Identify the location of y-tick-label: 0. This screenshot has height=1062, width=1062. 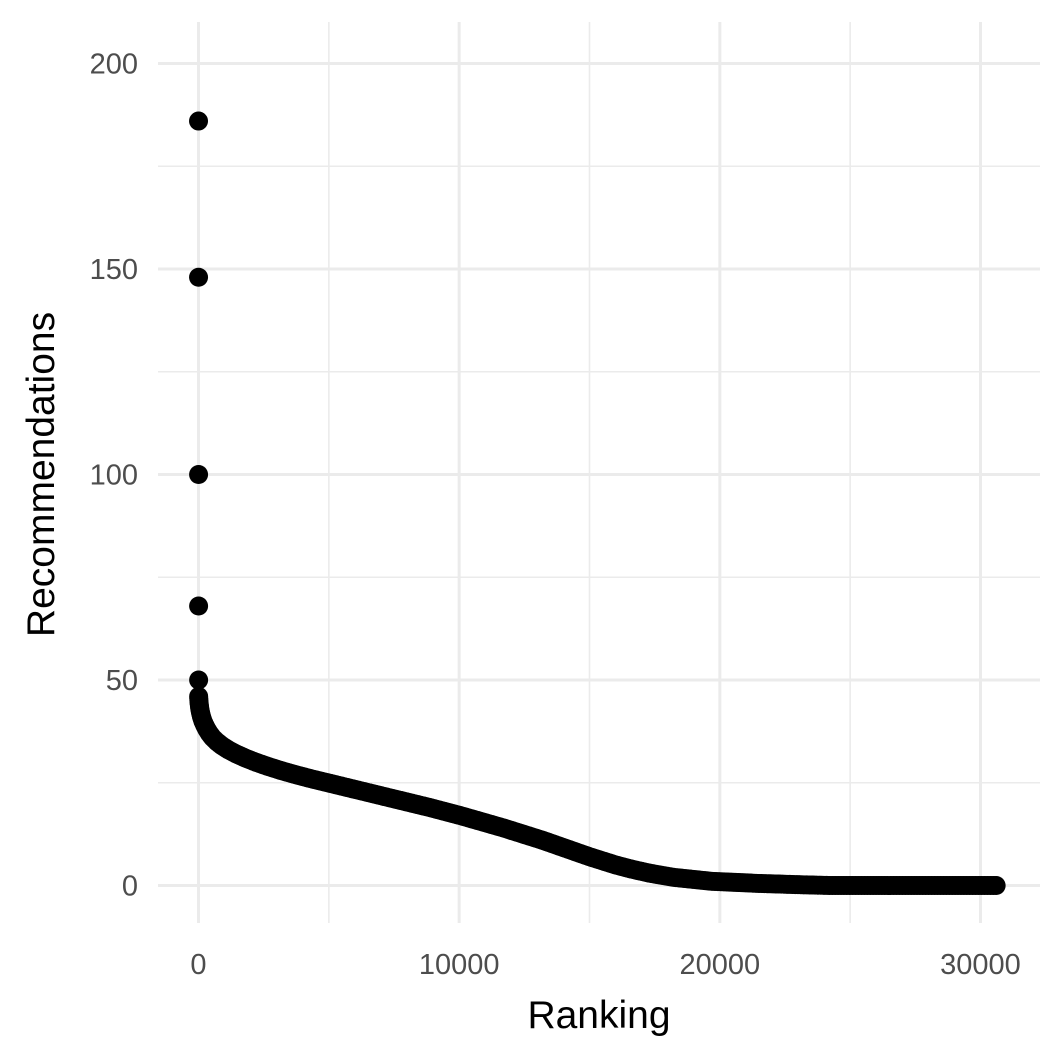
(130, 887).